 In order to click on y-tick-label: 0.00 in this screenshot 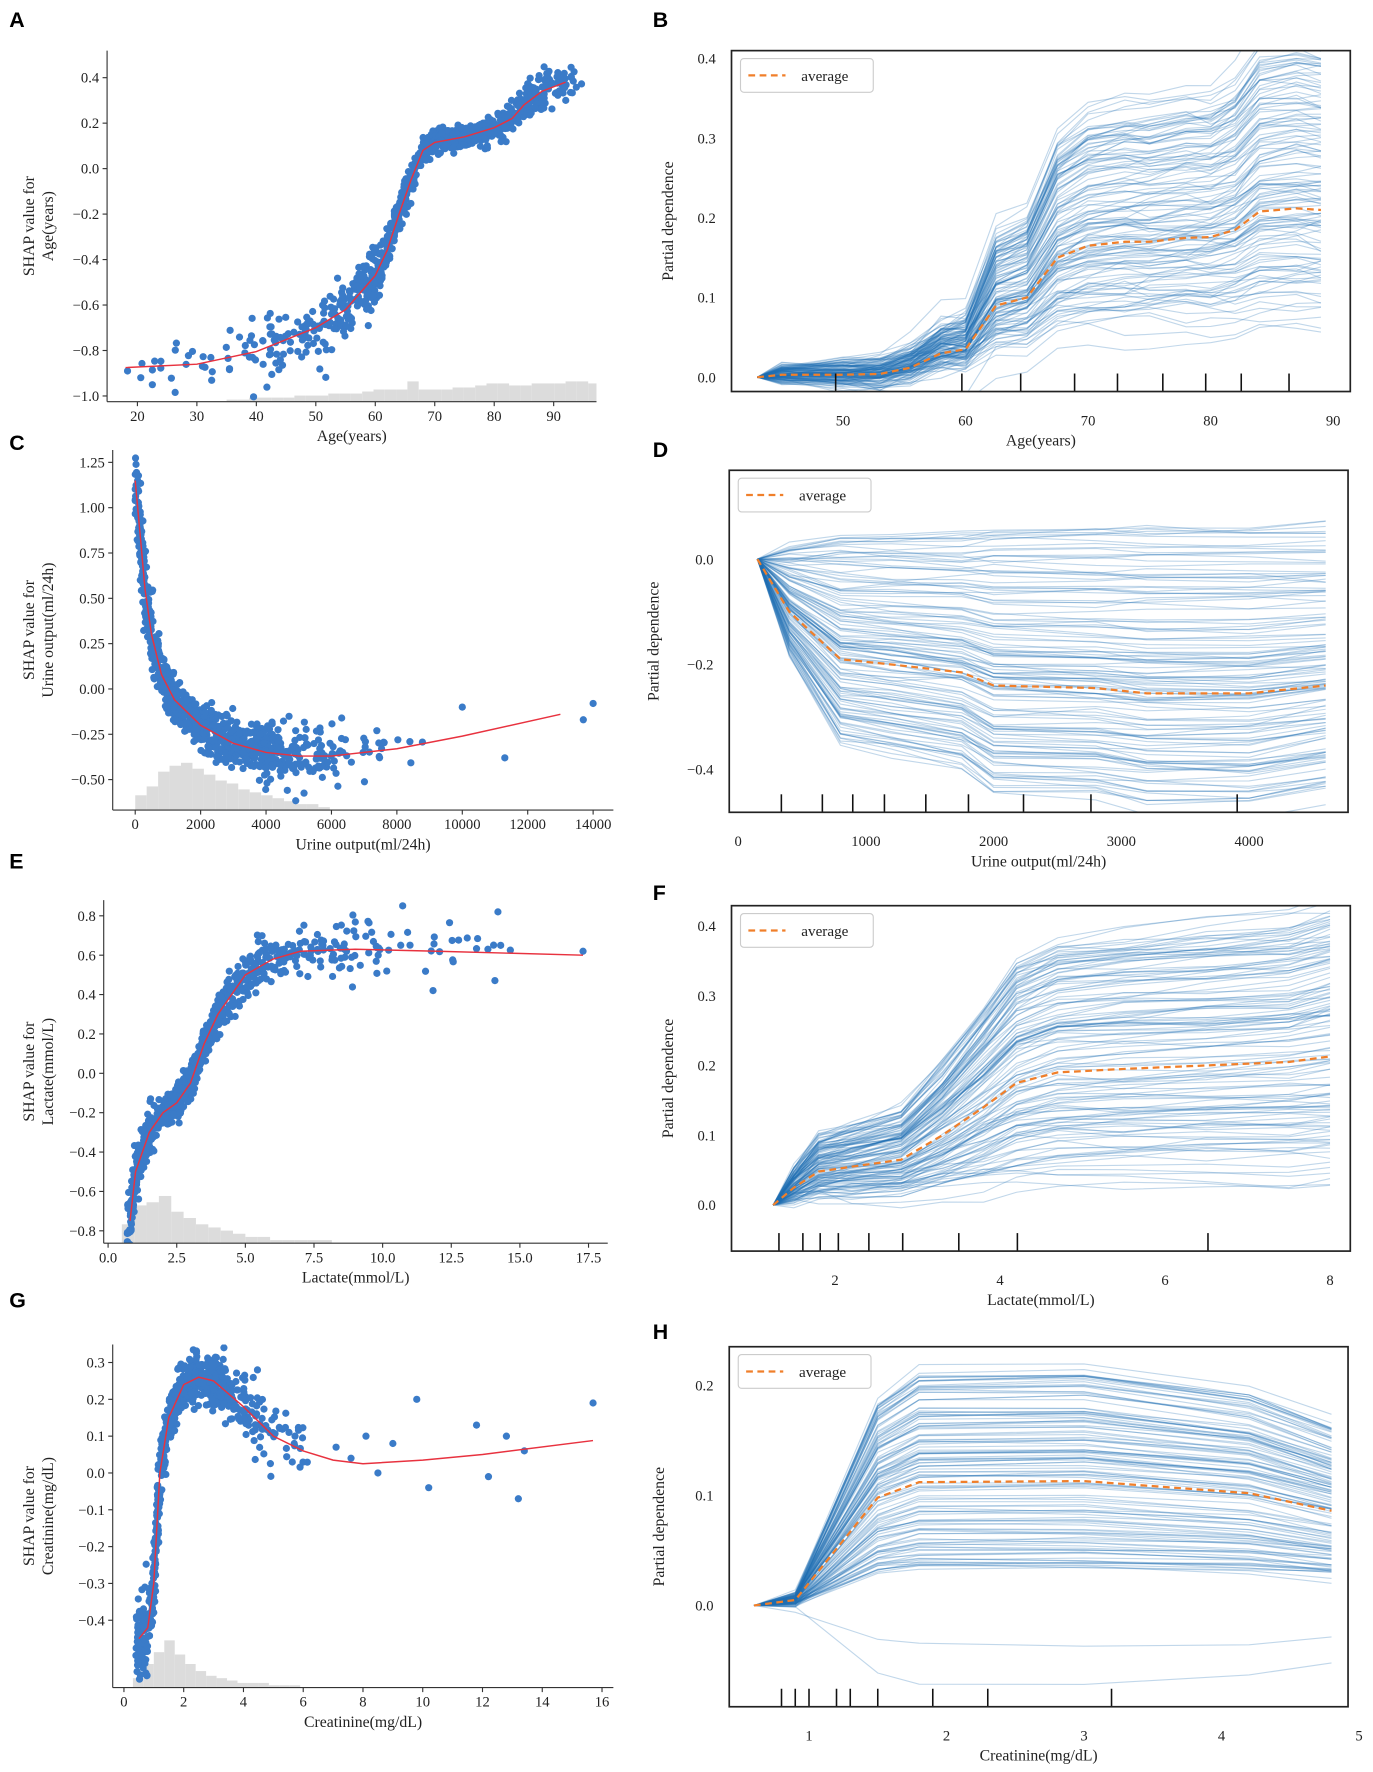, I will do `click(92, 690)`.